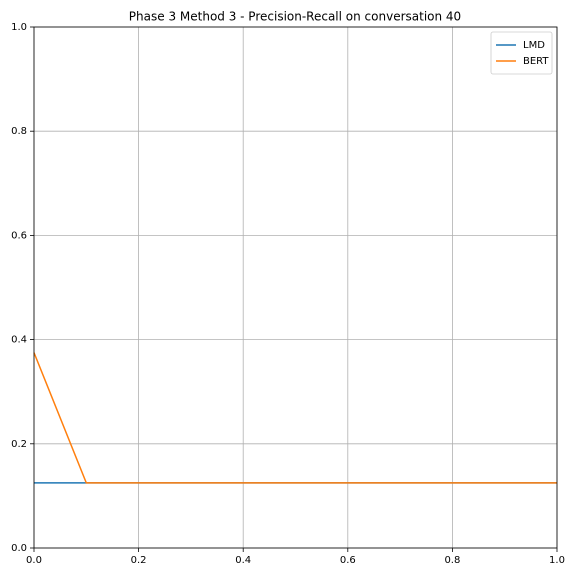 The width and height of the screenshot is (576, 576). Describe the element at coordinates (19, 27) in the screenshot. I see `y-tick-label: 1.0` at that location.